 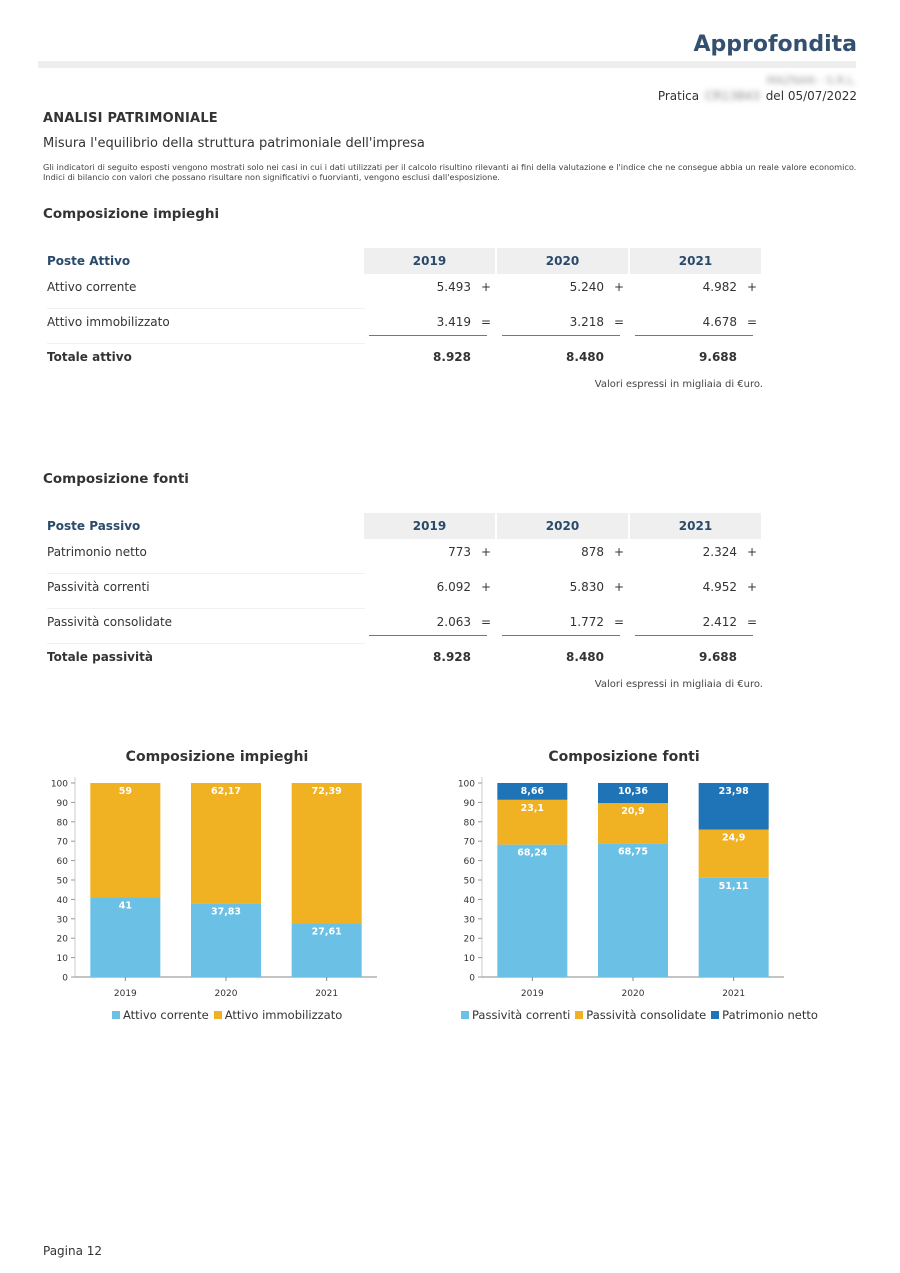 What do you see at coordinates (532, 853) in the screenshot?
I see `data-label: 68,24` at bounding box center [532, 853].